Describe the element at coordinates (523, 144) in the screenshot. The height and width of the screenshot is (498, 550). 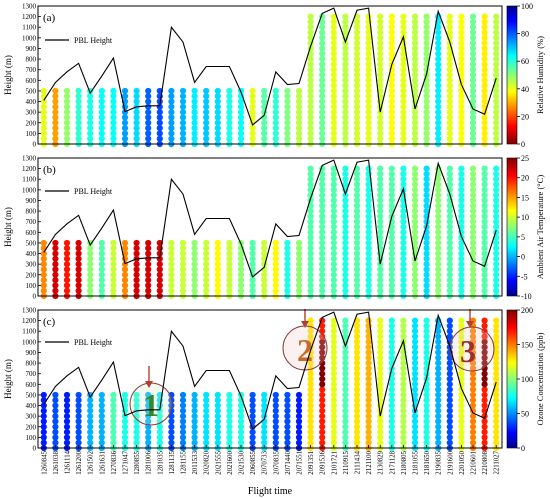
I see `colorbar-tick-label: 0` at that location.